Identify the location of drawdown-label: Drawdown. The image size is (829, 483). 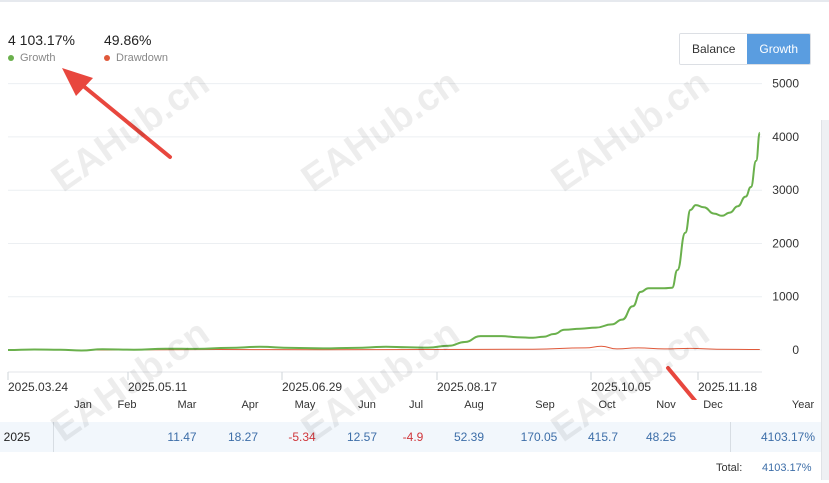
(142, 58).